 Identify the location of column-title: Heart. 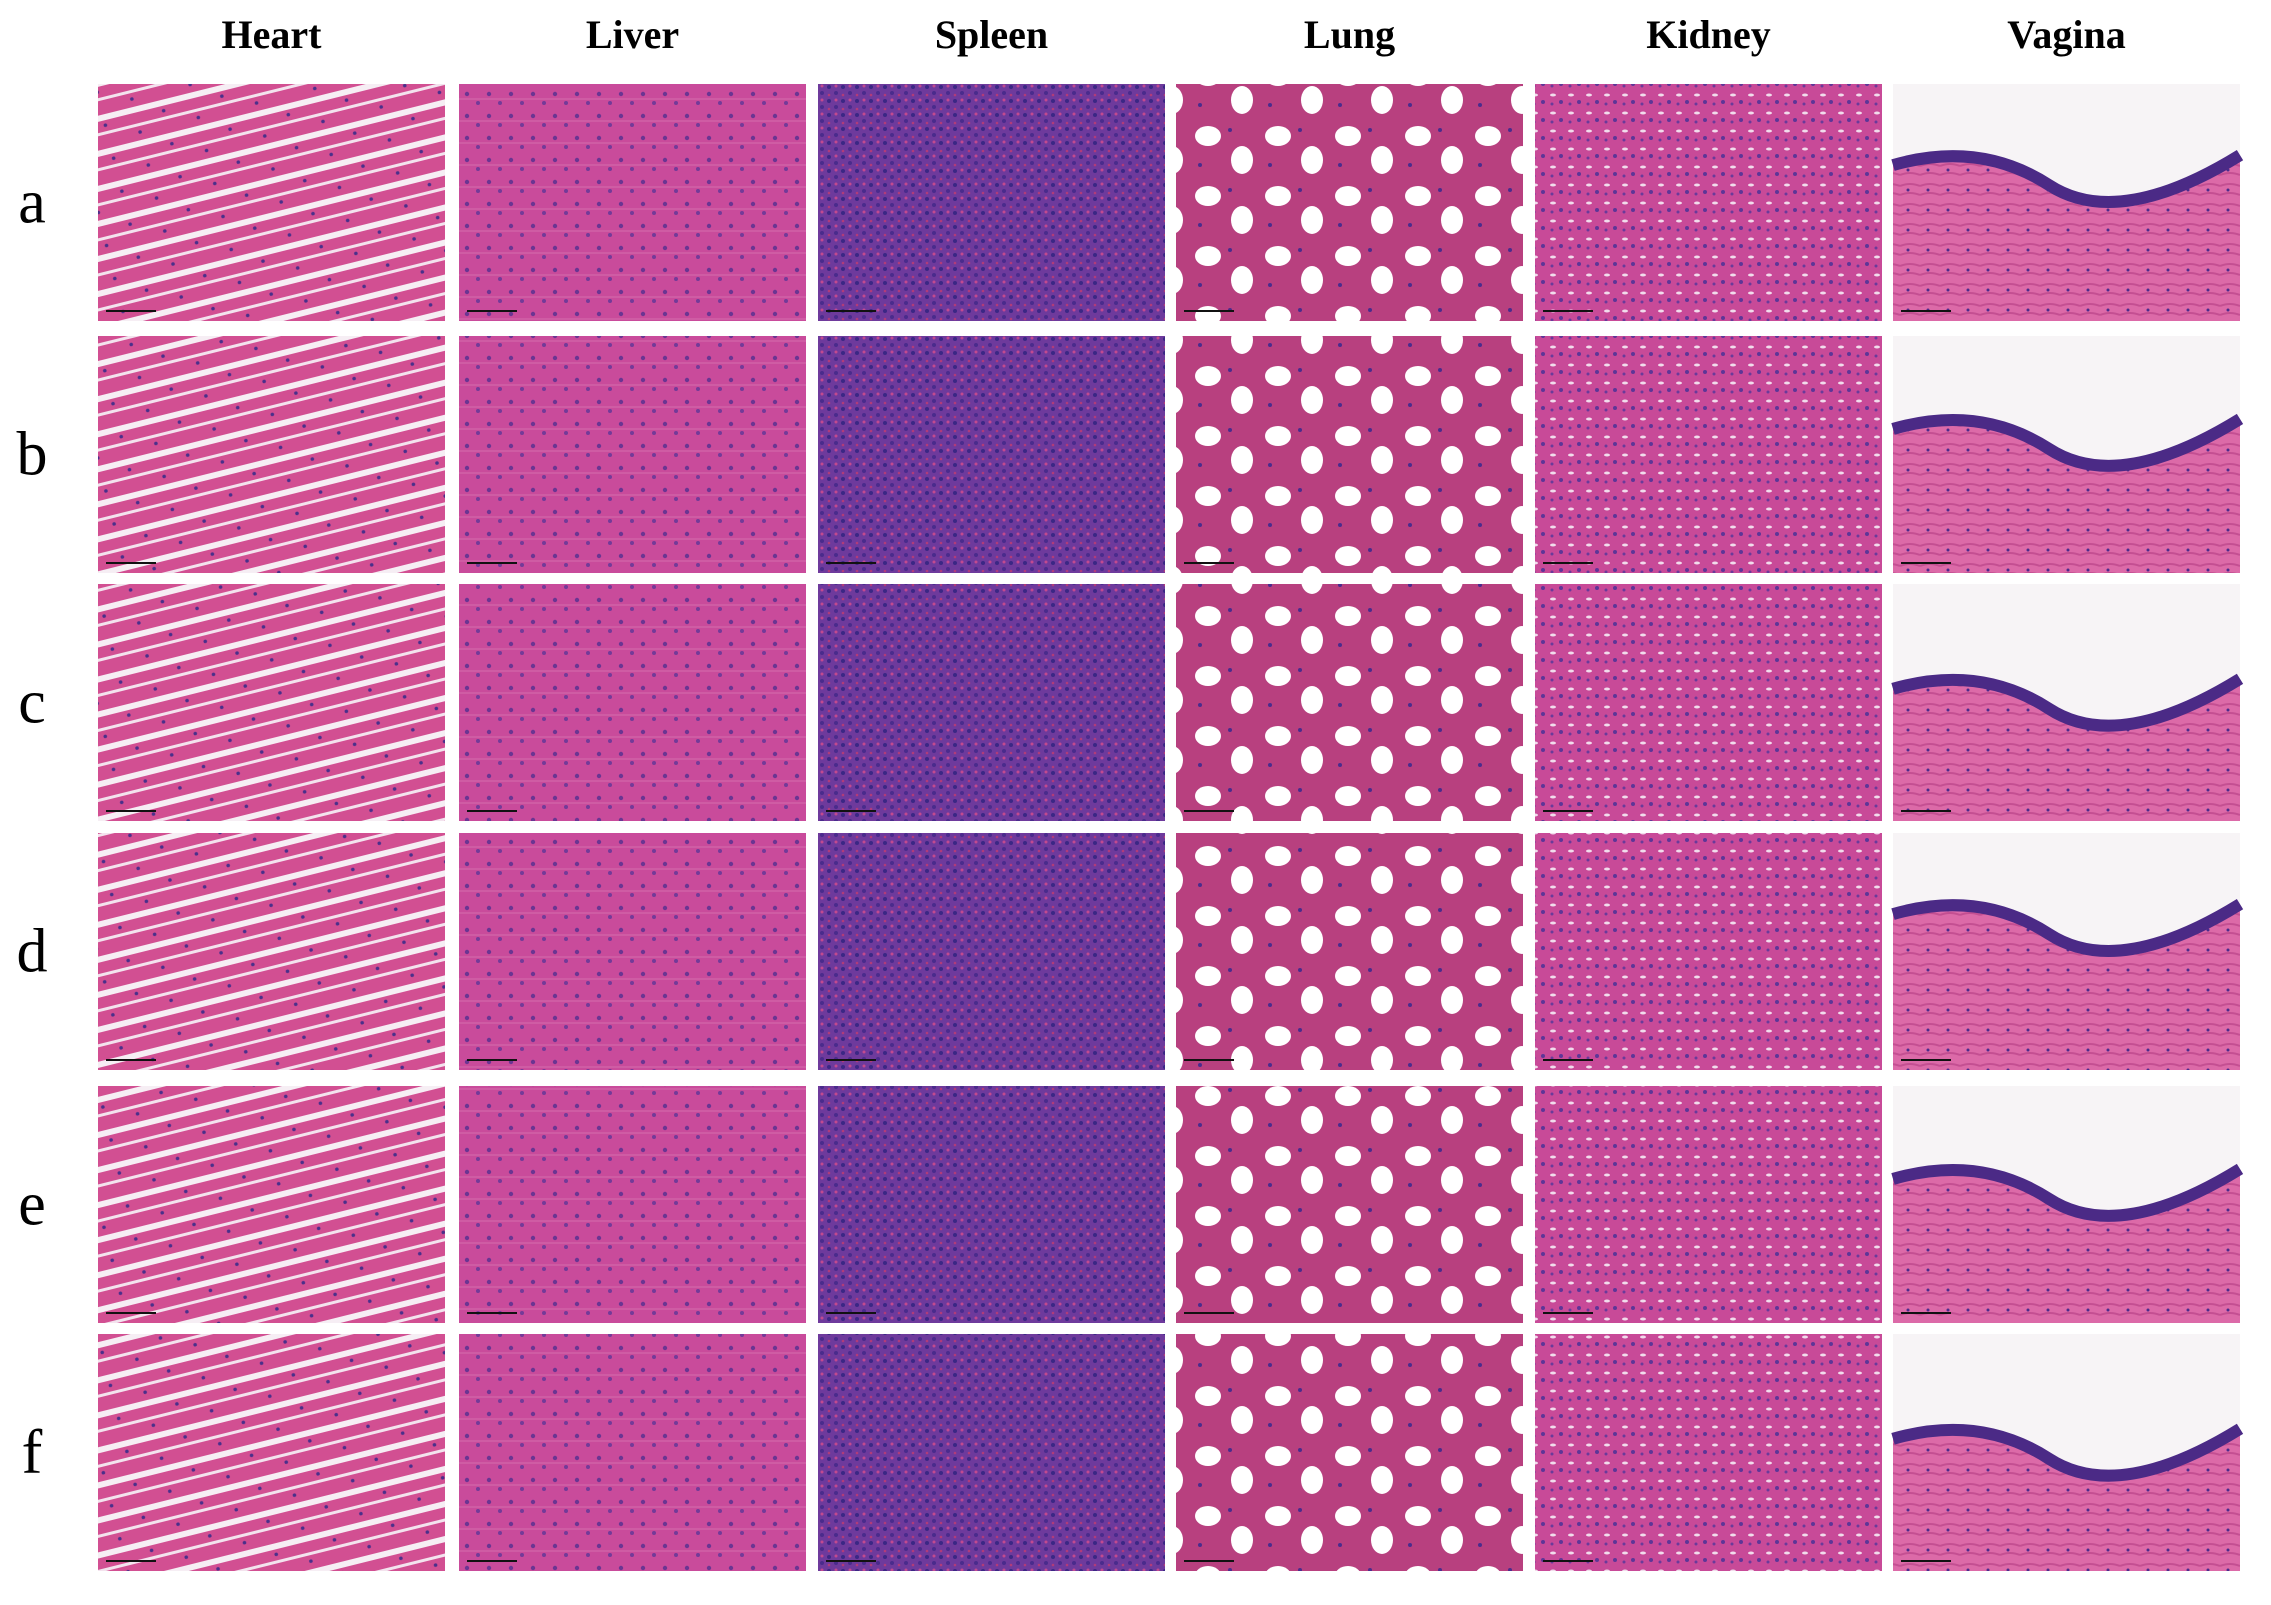
(272, 34).